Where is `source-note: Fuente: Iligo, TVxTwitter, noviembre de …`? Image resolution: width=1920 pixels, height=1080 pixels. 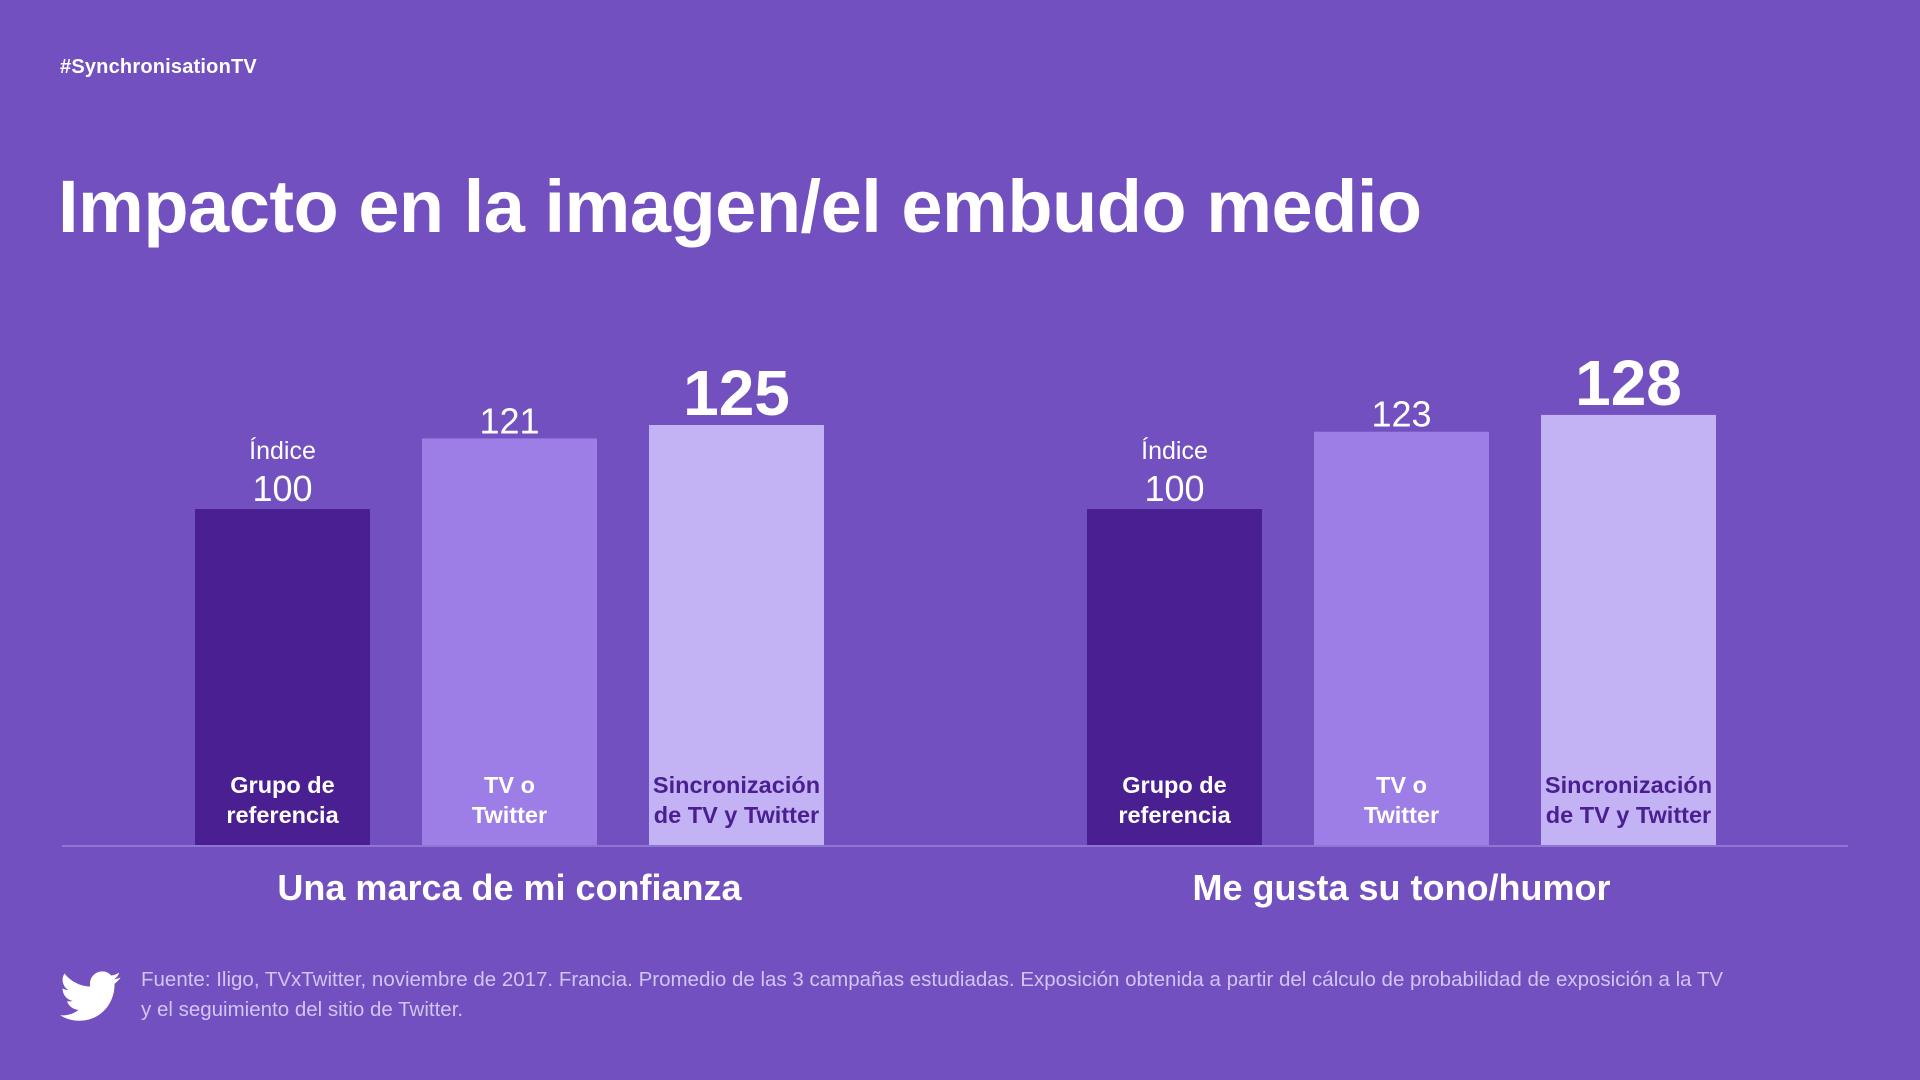 source-note: Fuente: Iligo, TVxTwitter, noviembre de … is located at coordinates (1001, 995).